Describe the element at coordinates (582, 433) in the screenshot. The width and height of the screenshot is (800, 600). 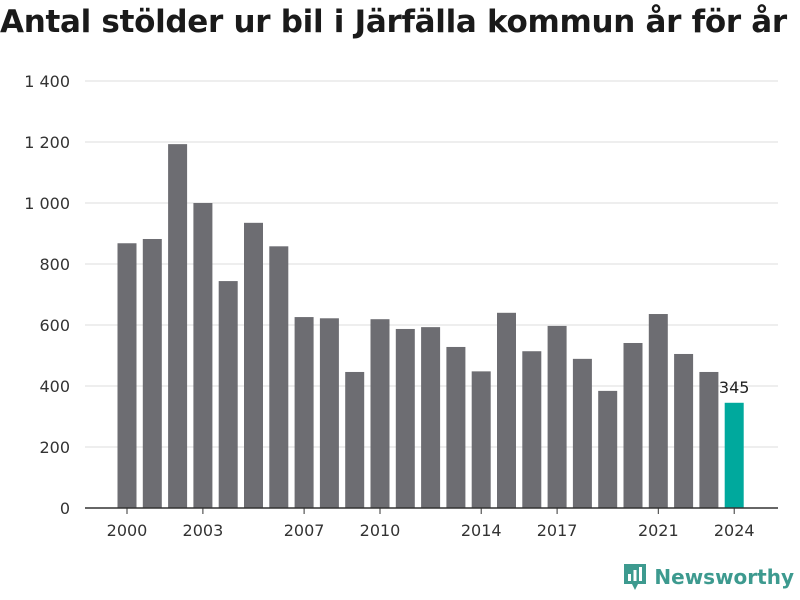
I see `bar-2018` at that location.